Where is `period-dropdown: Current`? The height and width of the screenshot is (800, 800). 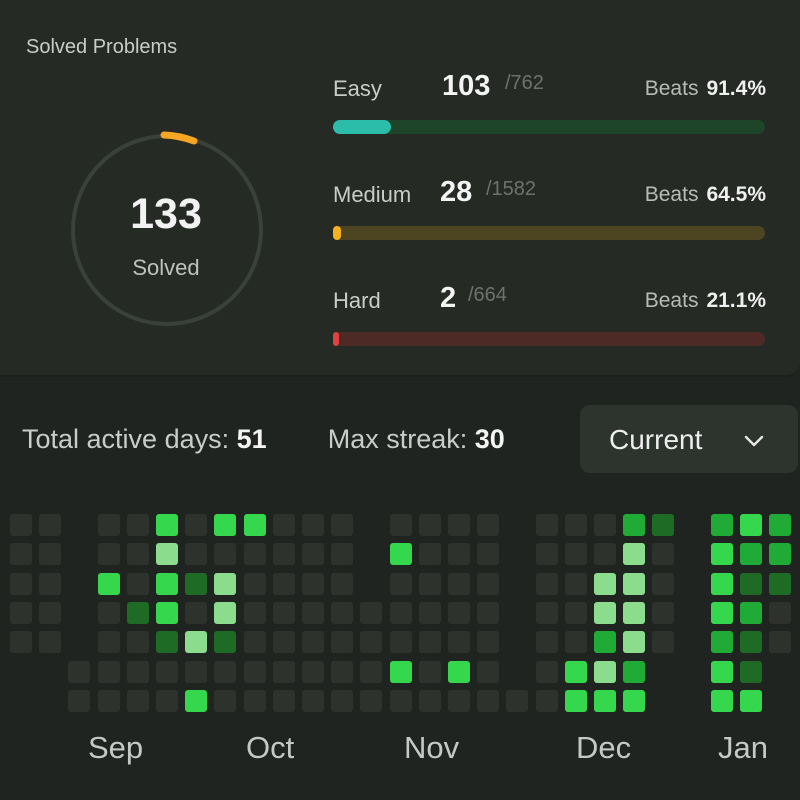 period-dropdown: Current is located at coordinates (689, 439).